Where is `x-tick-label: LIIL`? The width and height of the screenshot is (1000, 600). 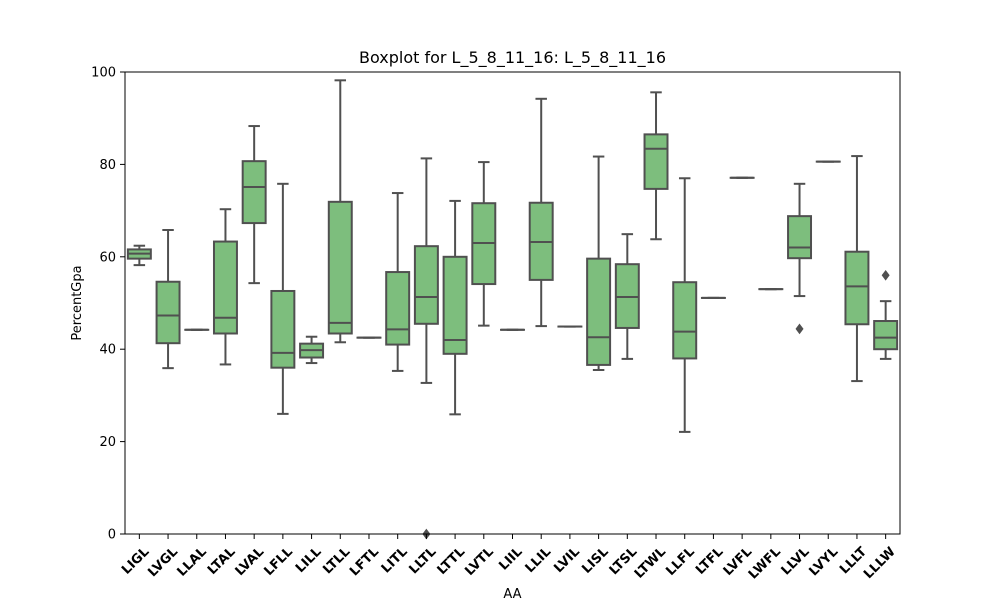 x-tick-label: LIIL is located at coordinates (510, 558).